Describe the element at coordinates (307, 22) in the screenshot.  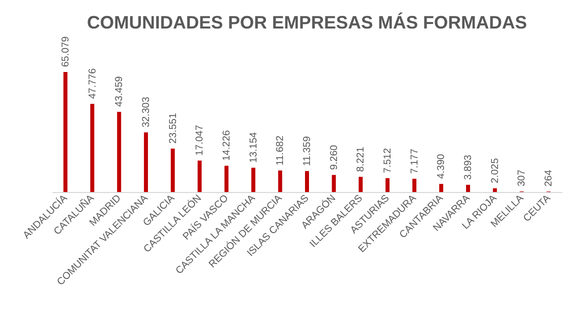
I see `chart-title: COMUNIDADES POR EMPRESAS MÁS FORMADAS` at that location.